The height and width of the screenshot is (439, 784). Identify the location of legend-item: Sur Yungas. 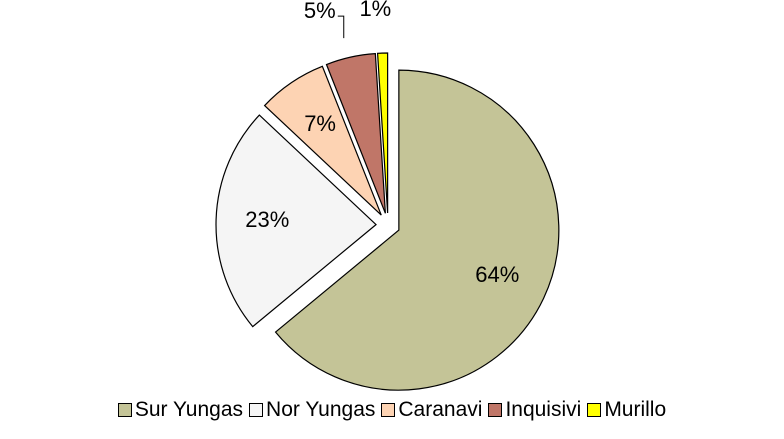
(180, 410).